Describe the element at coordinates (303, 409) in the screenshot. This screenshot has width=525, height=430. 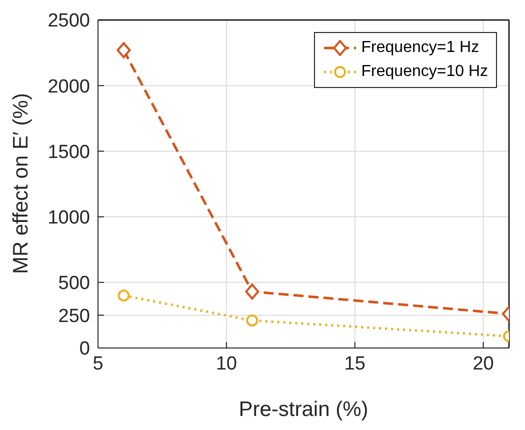
I see `x-axis-title: Pre-strain (%)` at that location.